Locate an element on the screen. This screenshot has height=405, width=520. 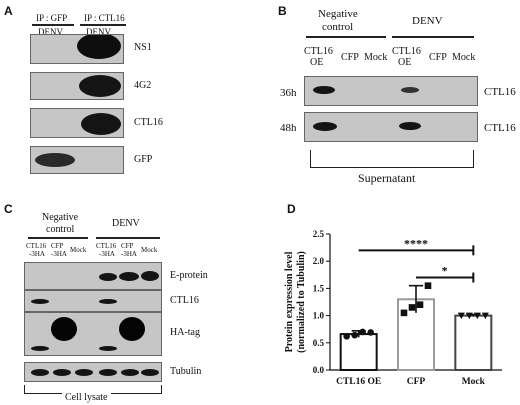
blot-a-ns1 is located at coordinates (77, 49).